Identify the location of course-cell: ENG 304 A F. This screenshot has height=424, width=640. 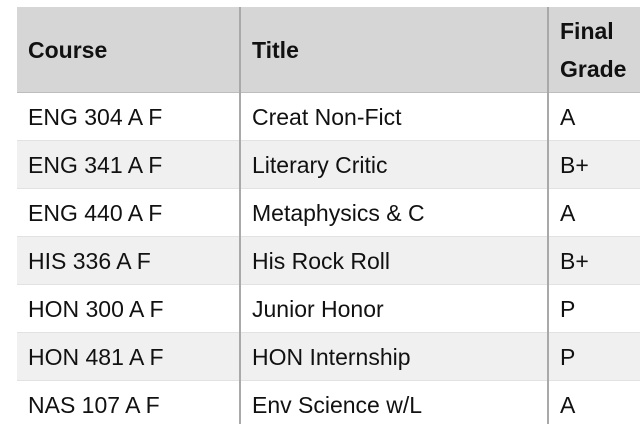
(128, 116).